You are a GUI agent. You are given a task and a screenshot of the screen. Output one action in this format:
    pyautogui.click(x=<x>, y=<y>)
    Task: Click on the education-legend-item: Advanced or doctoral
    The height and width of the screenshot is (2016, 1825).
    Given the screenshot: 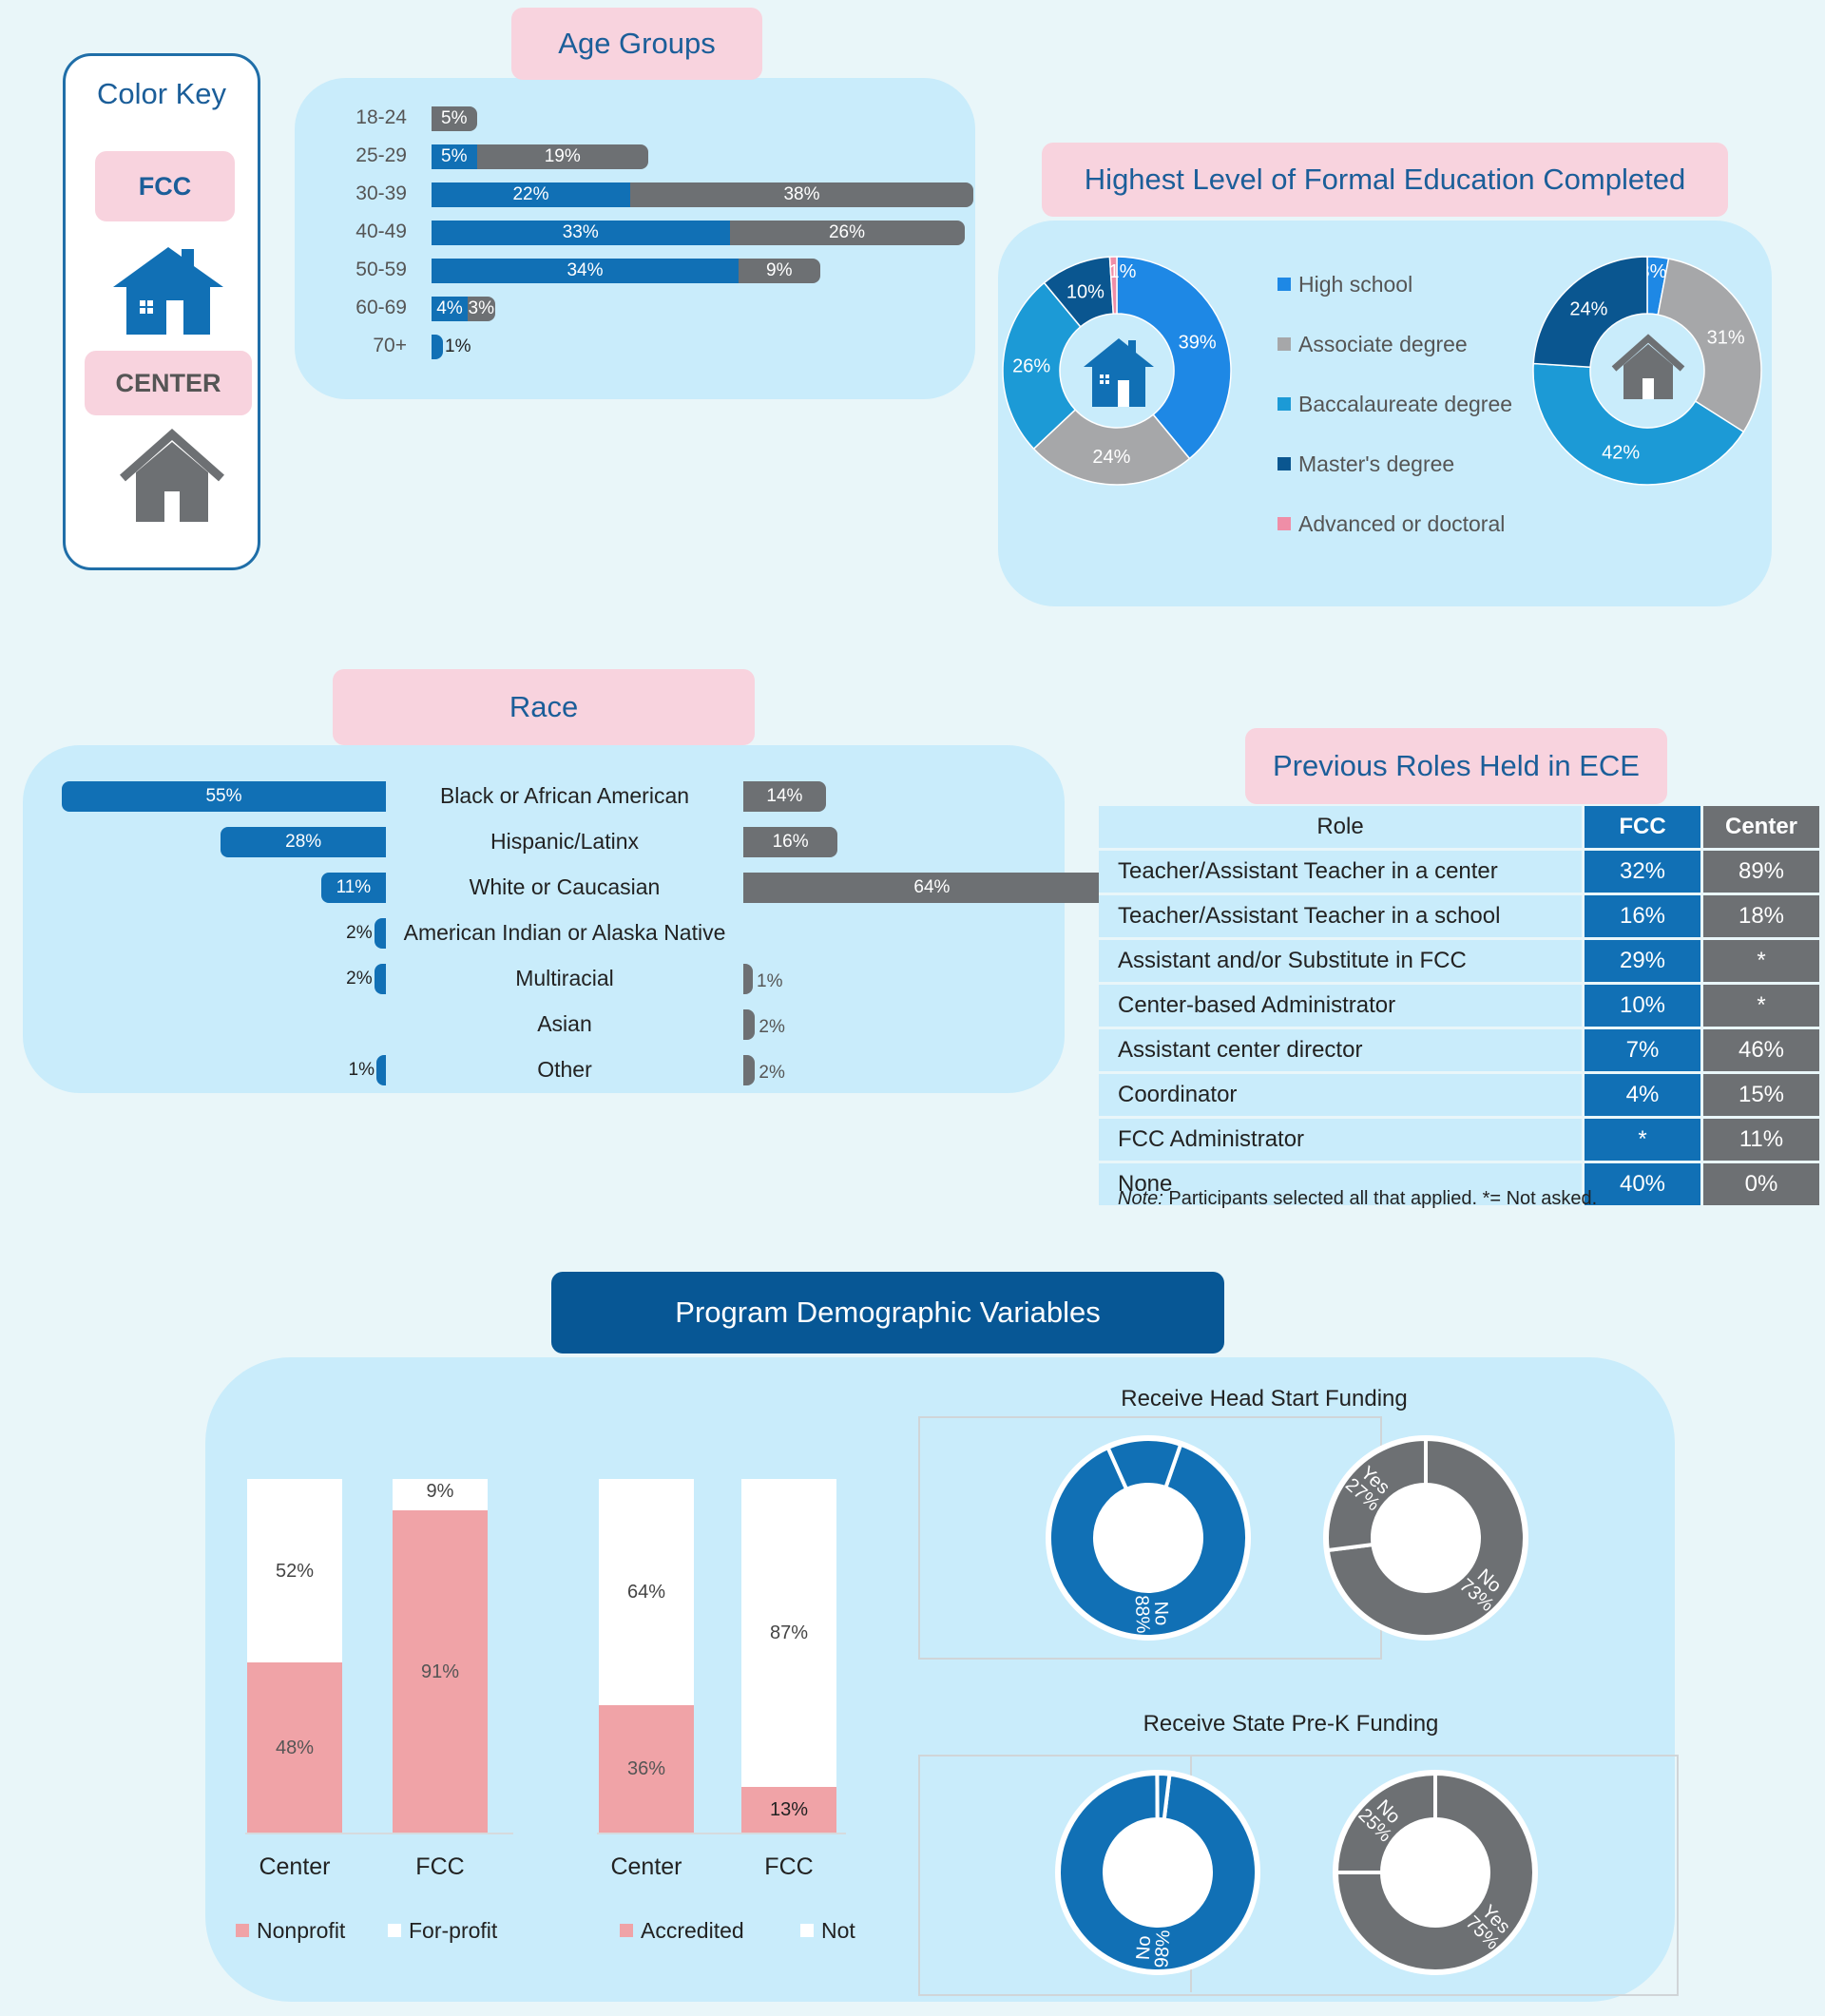 What is the action you would take?
    pyautogui.click(x=1391, y=524)
    